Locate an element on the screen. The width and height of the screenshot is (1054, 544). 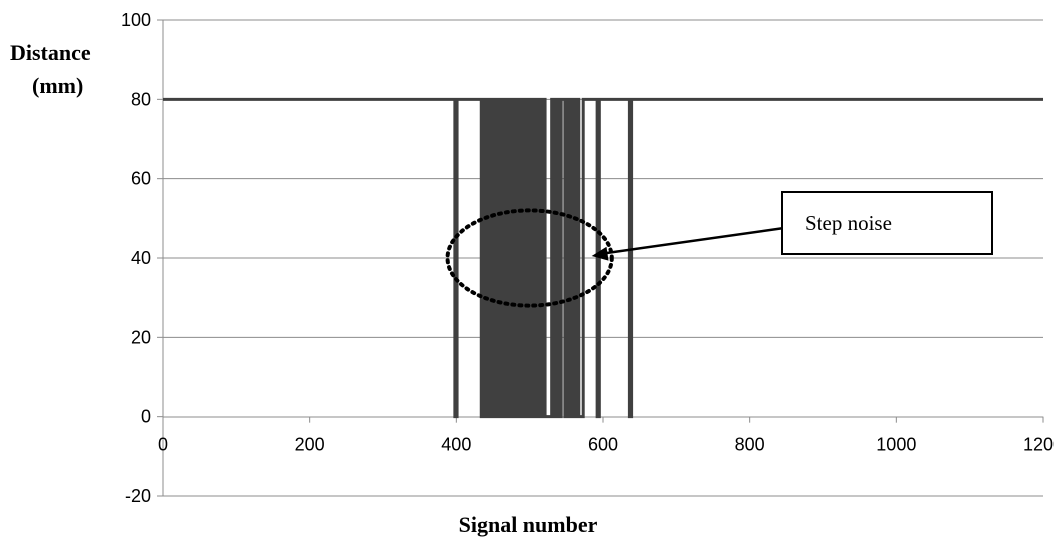
y-tick-labels: -20 0 20 40 60 80 100 is located at coordinates (142, 258).